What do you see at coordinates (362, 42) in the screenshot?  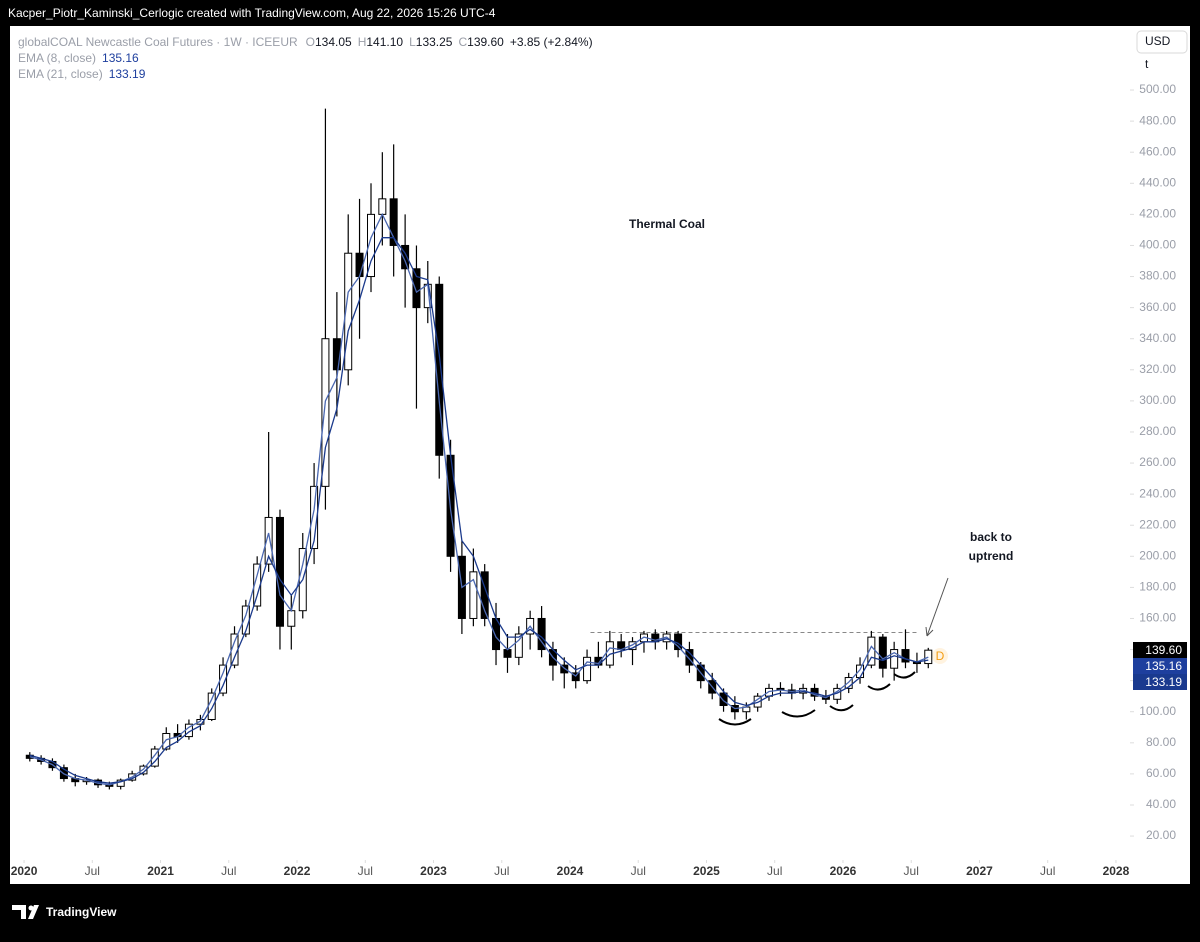 I see `h-label: H` at bounding box center [362, 42].